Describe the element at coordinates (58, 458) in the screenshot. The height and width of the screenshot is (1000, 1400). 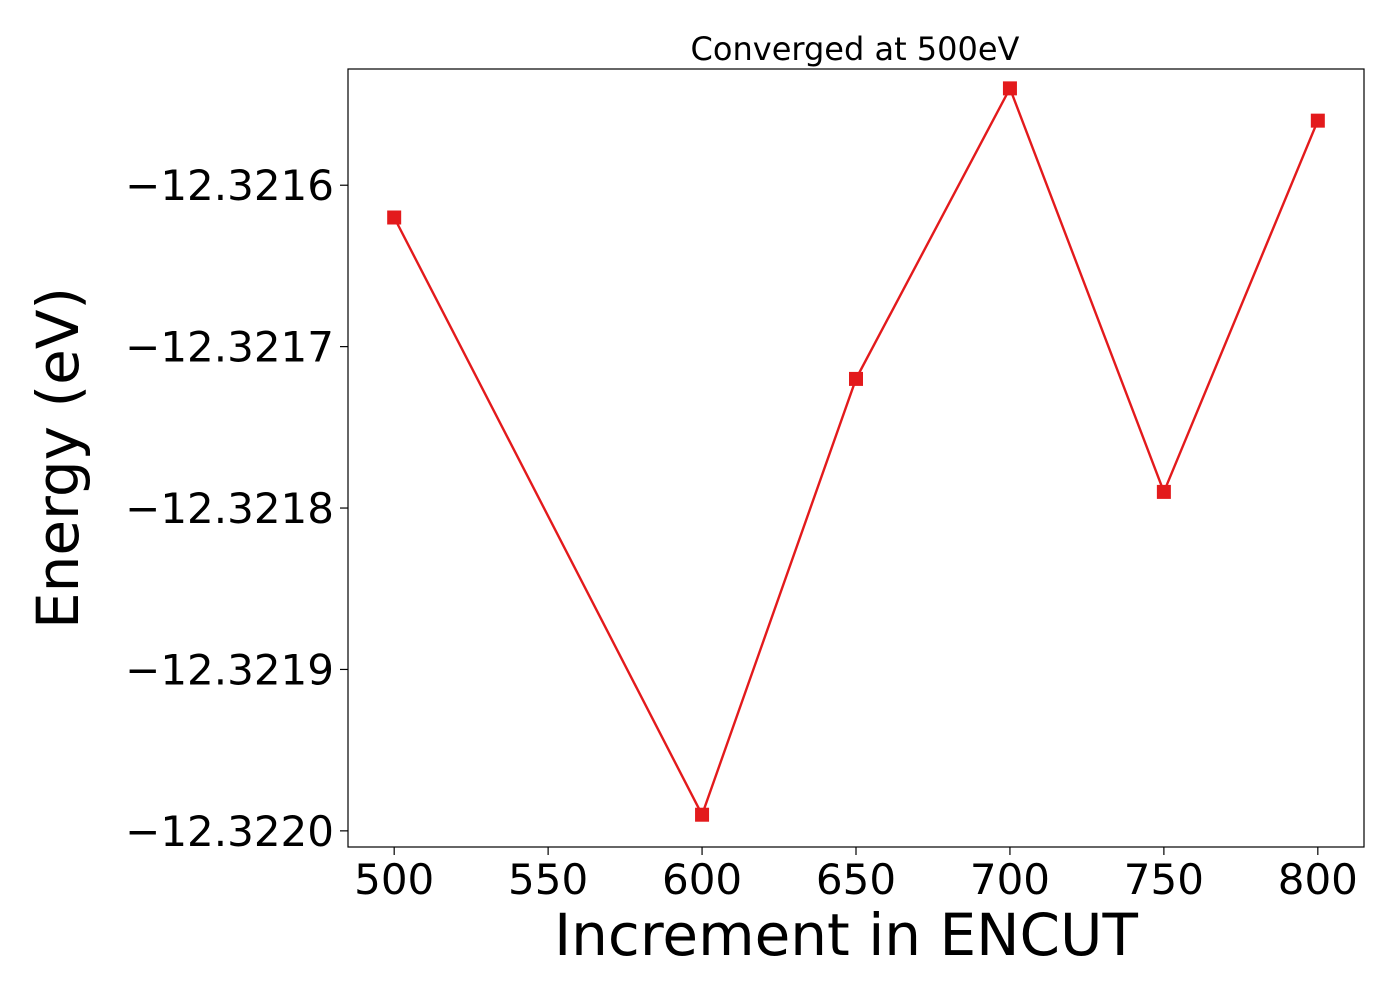
I see `y-axis-title: Energy (eV)` at that location.